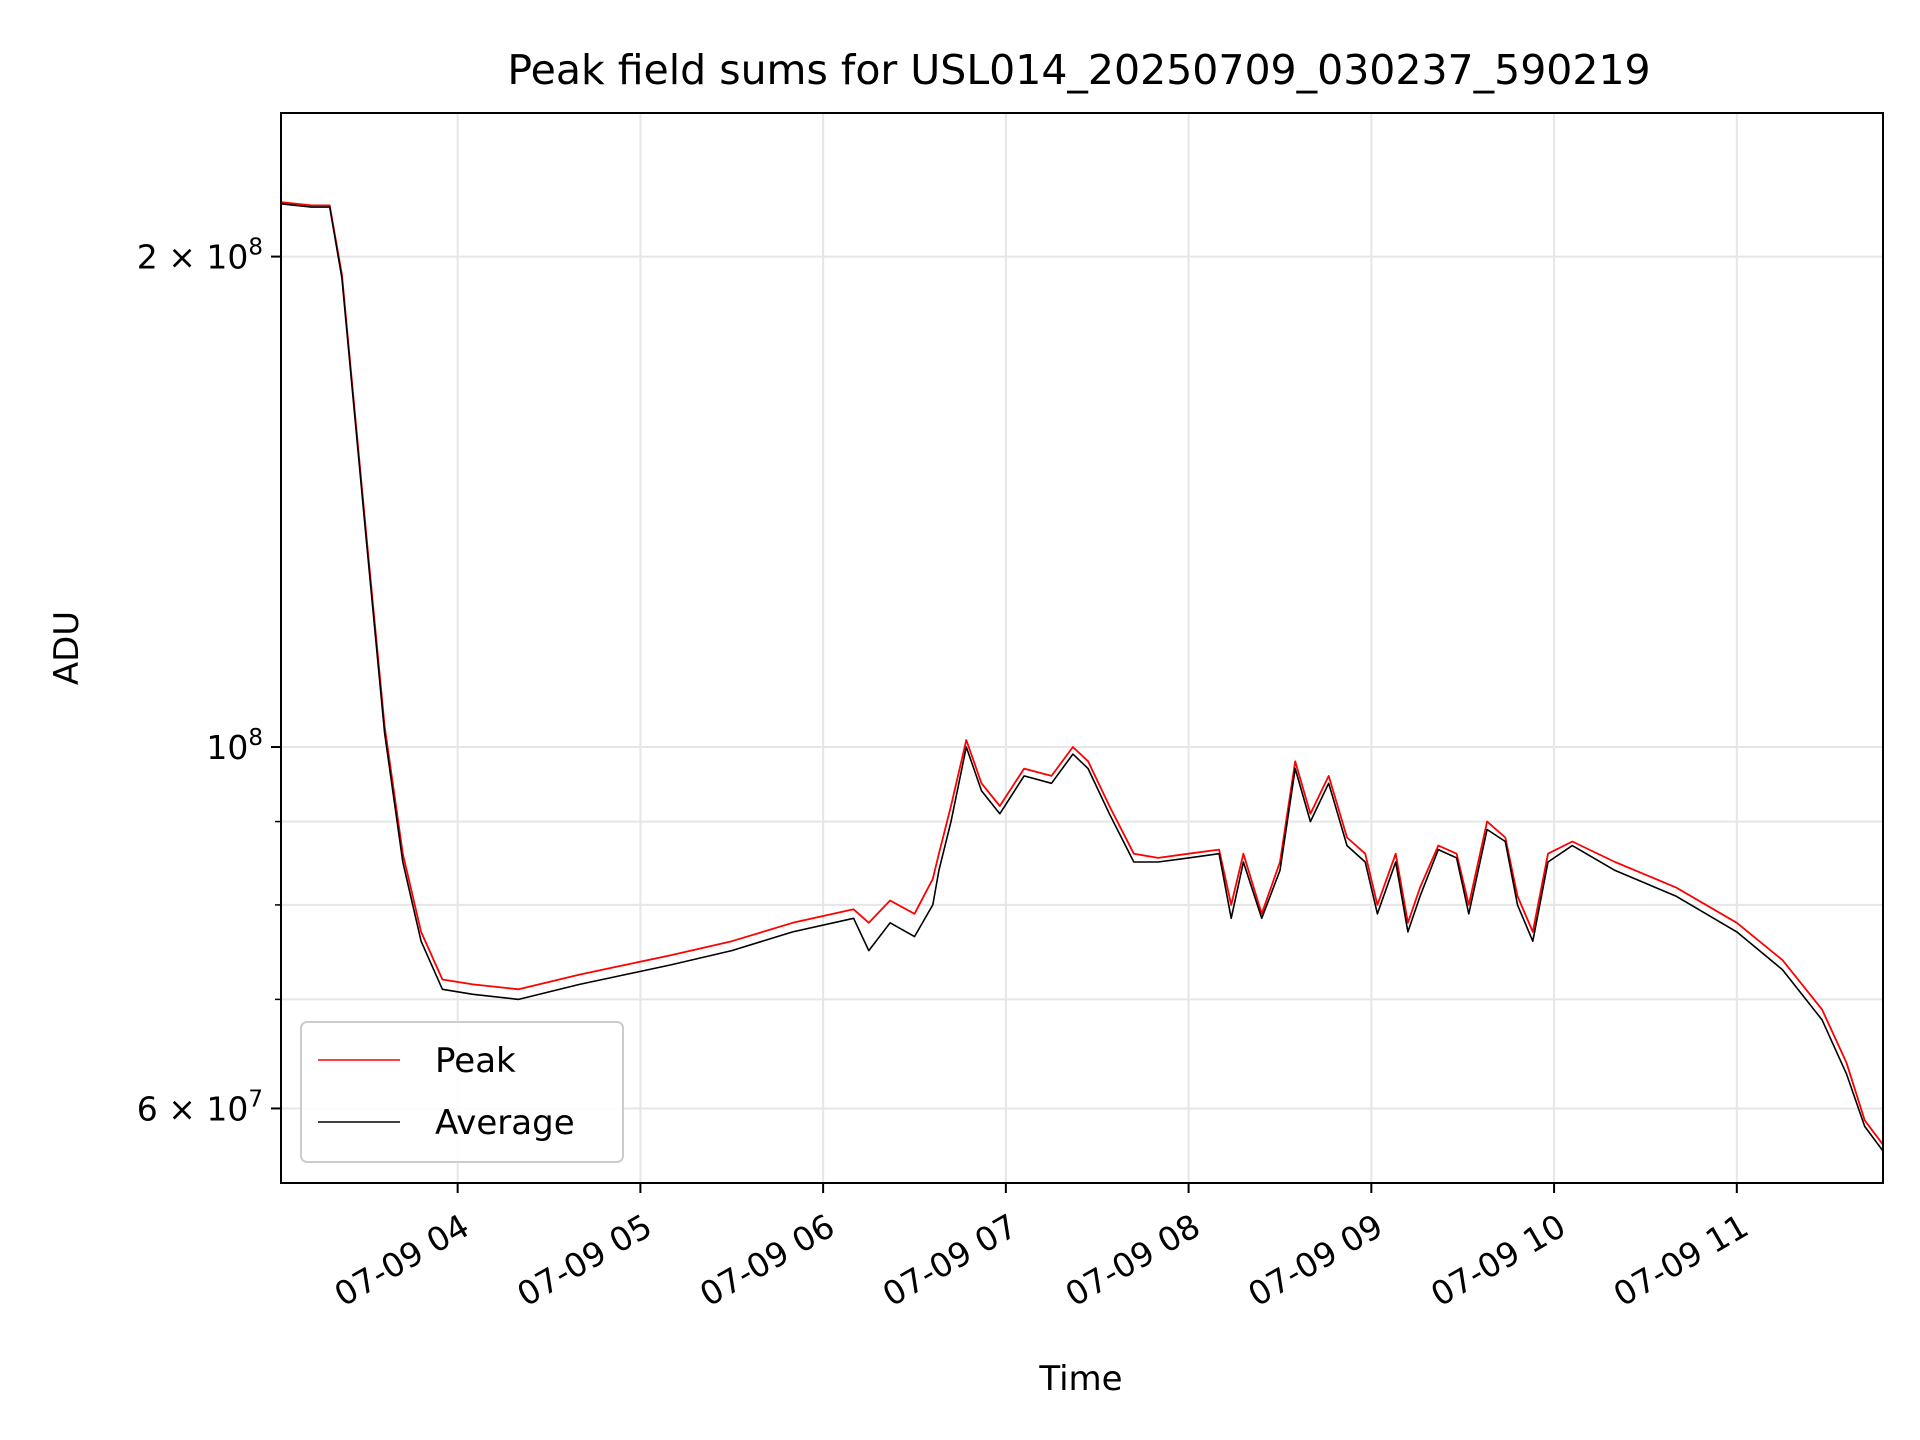 The width and height of the screenshot is (1920, 1440). Describe the element at coordinates (209, 681) in the screenshot. I see `y-axis: 6 × 107 108 2 × 108` at that location.